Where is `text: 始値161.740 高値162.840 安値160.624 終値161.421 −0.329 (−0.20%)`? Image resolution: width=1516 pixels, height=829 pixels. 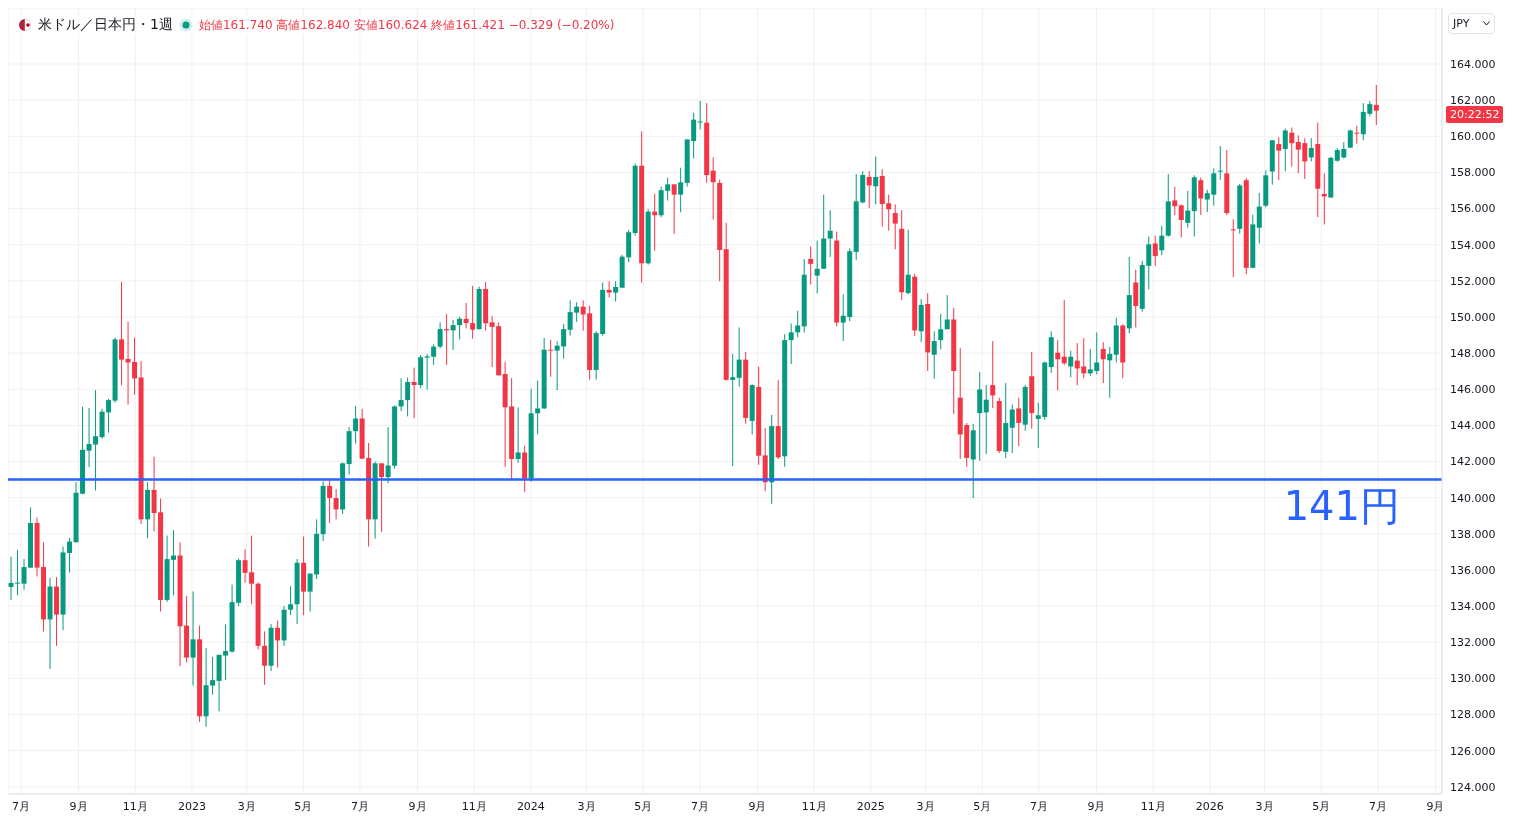
text: 始値161.740 高値162.840 安値160.624 終値161.421 −0.329 (−0.20%) is located at coordinates (406, 25).